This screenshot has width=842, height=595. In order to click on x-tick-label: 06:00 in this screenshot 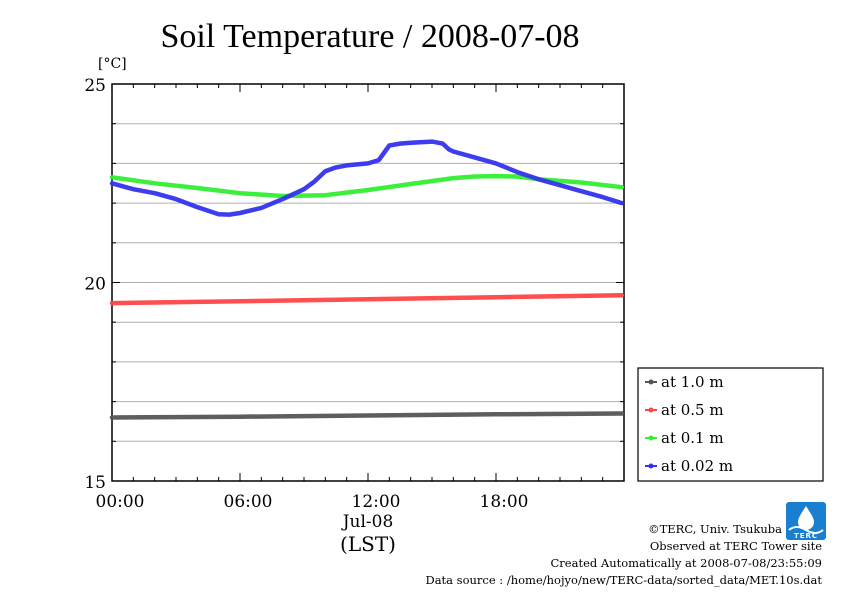, I will do `click(248, 502)`.